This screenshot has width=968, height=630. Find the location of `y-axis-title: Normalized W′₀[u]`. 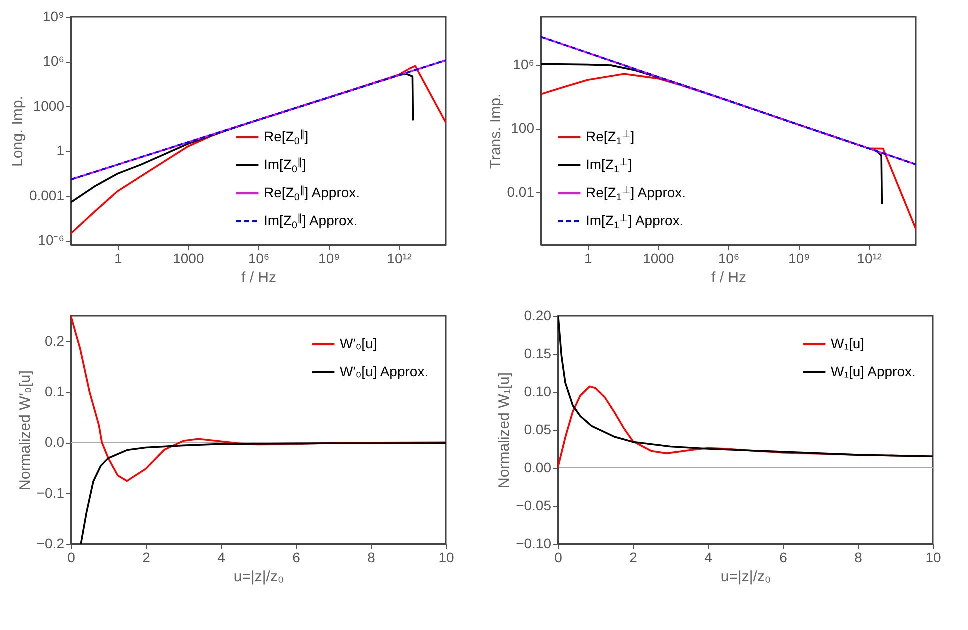

y-axis-title: Normalized W′₀[u] is located at coordinates (25, 430).